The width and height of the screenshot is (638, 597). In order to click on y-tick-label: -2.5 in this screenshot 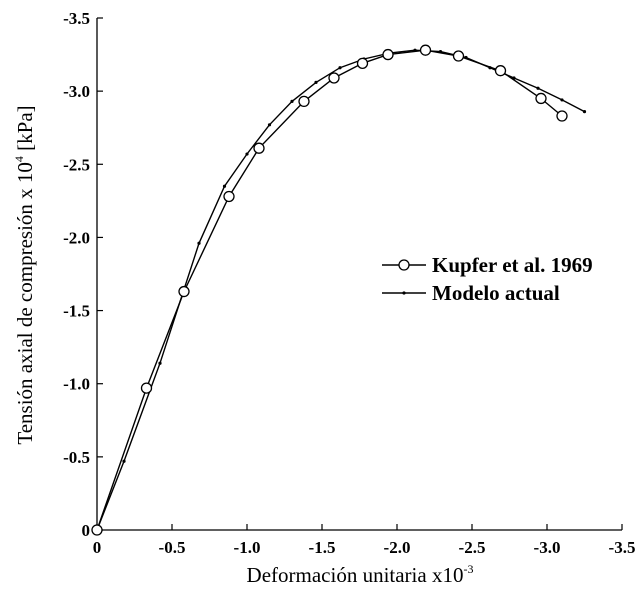, I will do `click(76, 164)`.